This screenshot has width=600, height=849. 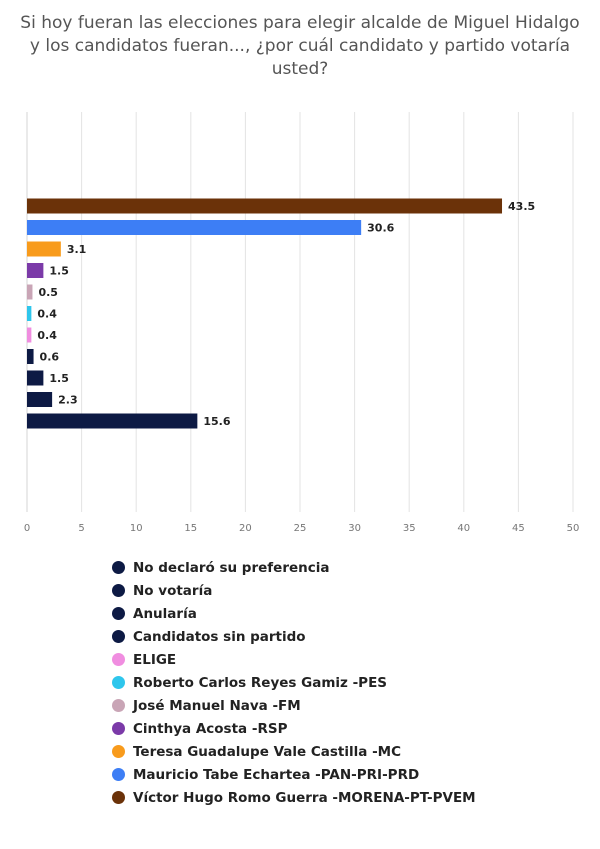 I want to click on legend-label: Roberto Carlos Reyes Gamiz -PES, so click(x=260, y=682).